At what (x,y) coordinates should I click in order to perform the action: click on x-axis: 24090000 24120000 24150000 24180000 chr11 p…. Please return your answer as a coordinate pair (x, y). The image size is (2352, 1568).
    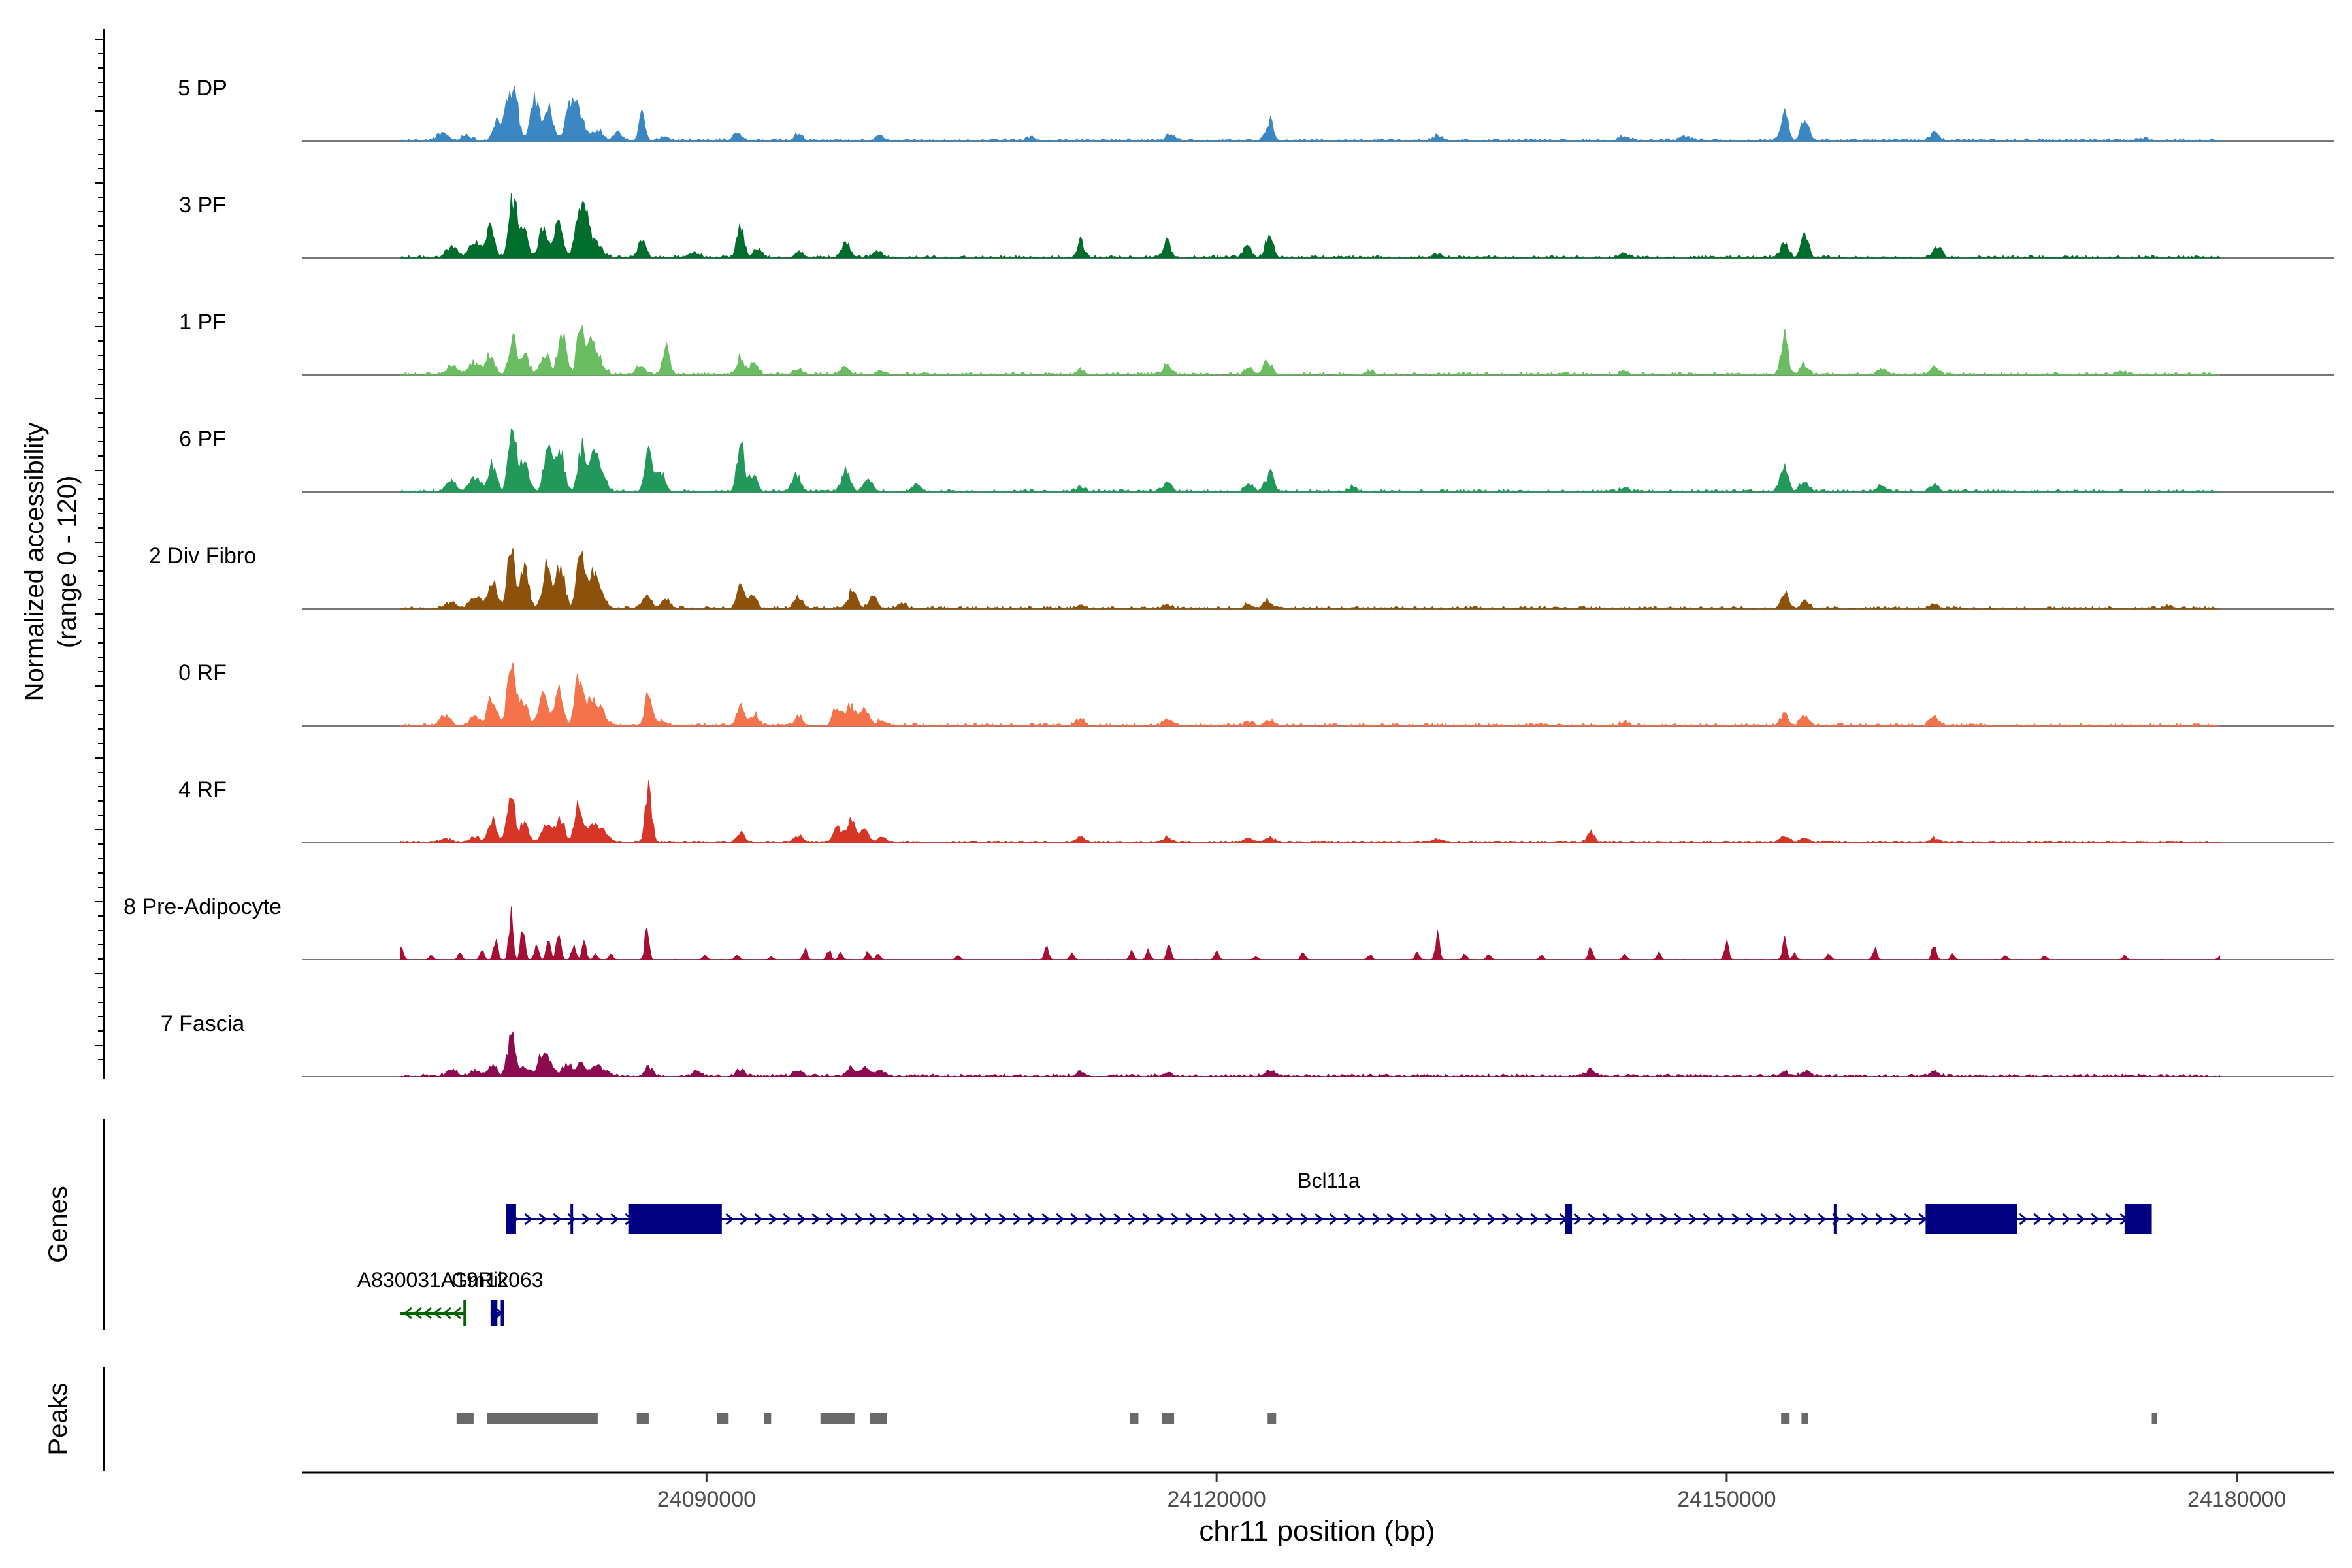
    Looking at the image, I should click on (1318, 1509).